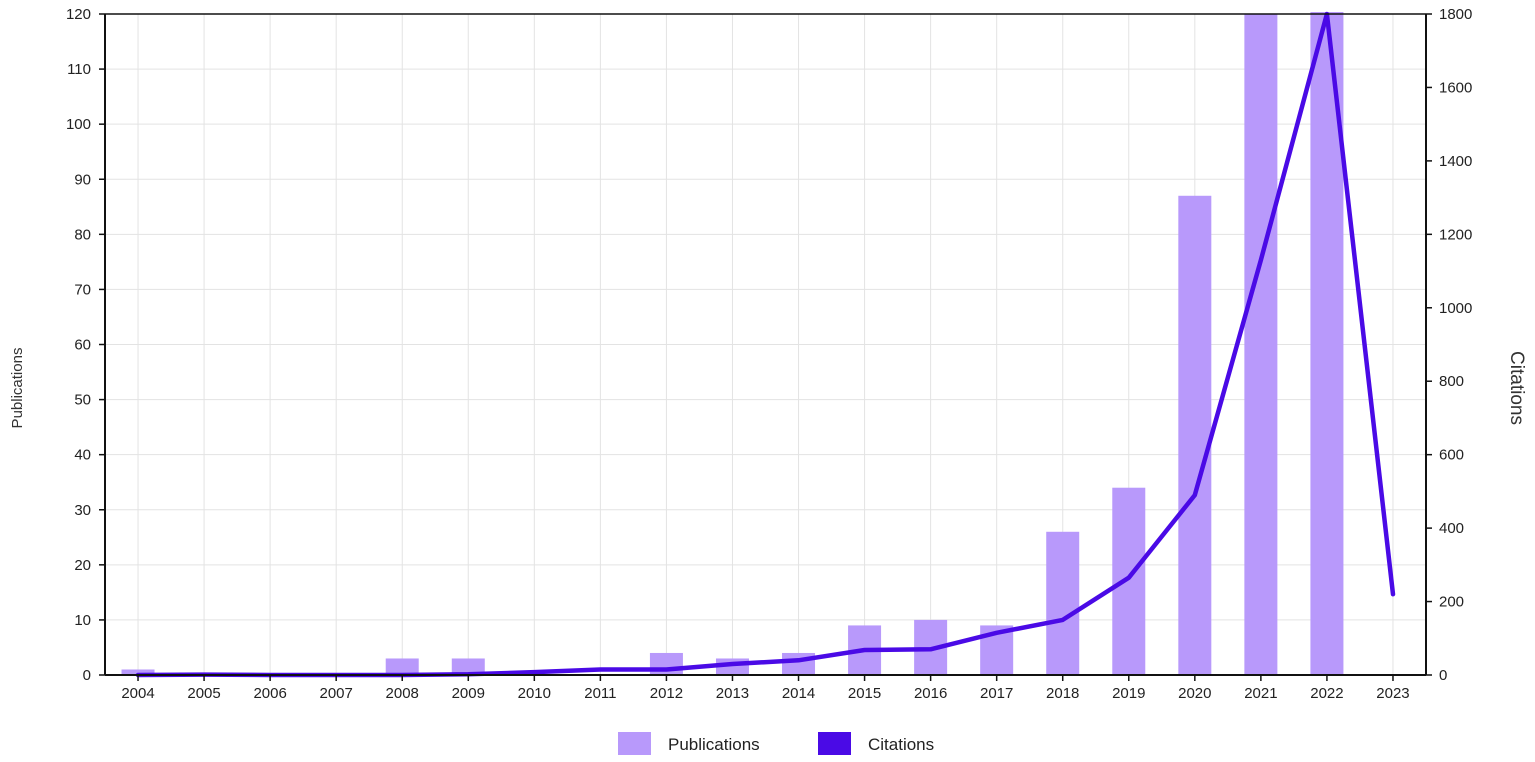 Image resolution: width=1535 pixels, height=762 pixels. Describe the element at coordinates (600, 693) in the screenshot. I see `x-tick-label-2011: 2011` at that location.